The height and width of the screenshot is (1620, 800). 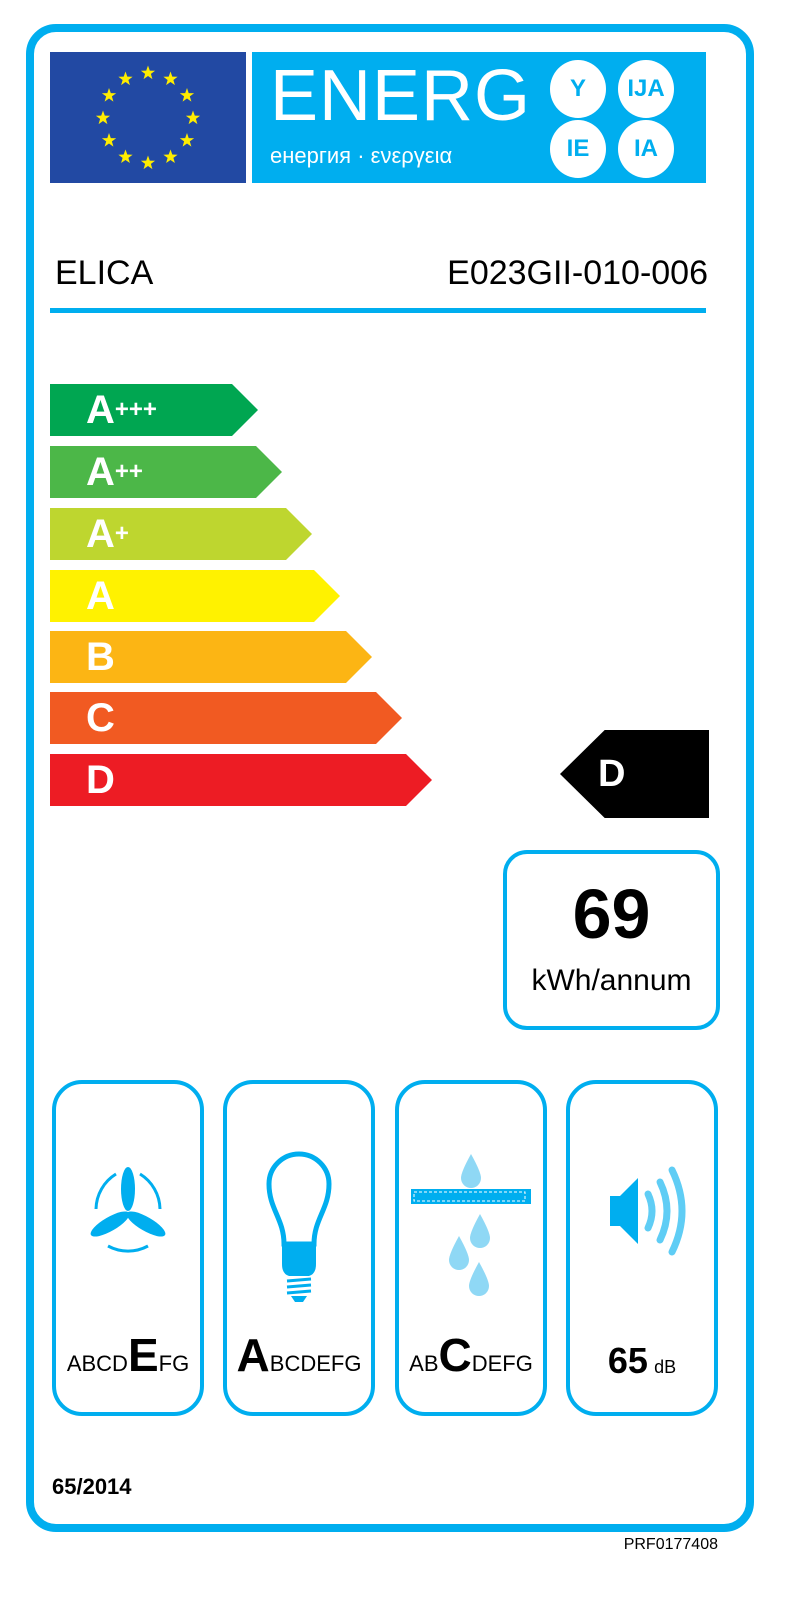 I want to click on suffix-ia: IA, so click(x=646, y=149).